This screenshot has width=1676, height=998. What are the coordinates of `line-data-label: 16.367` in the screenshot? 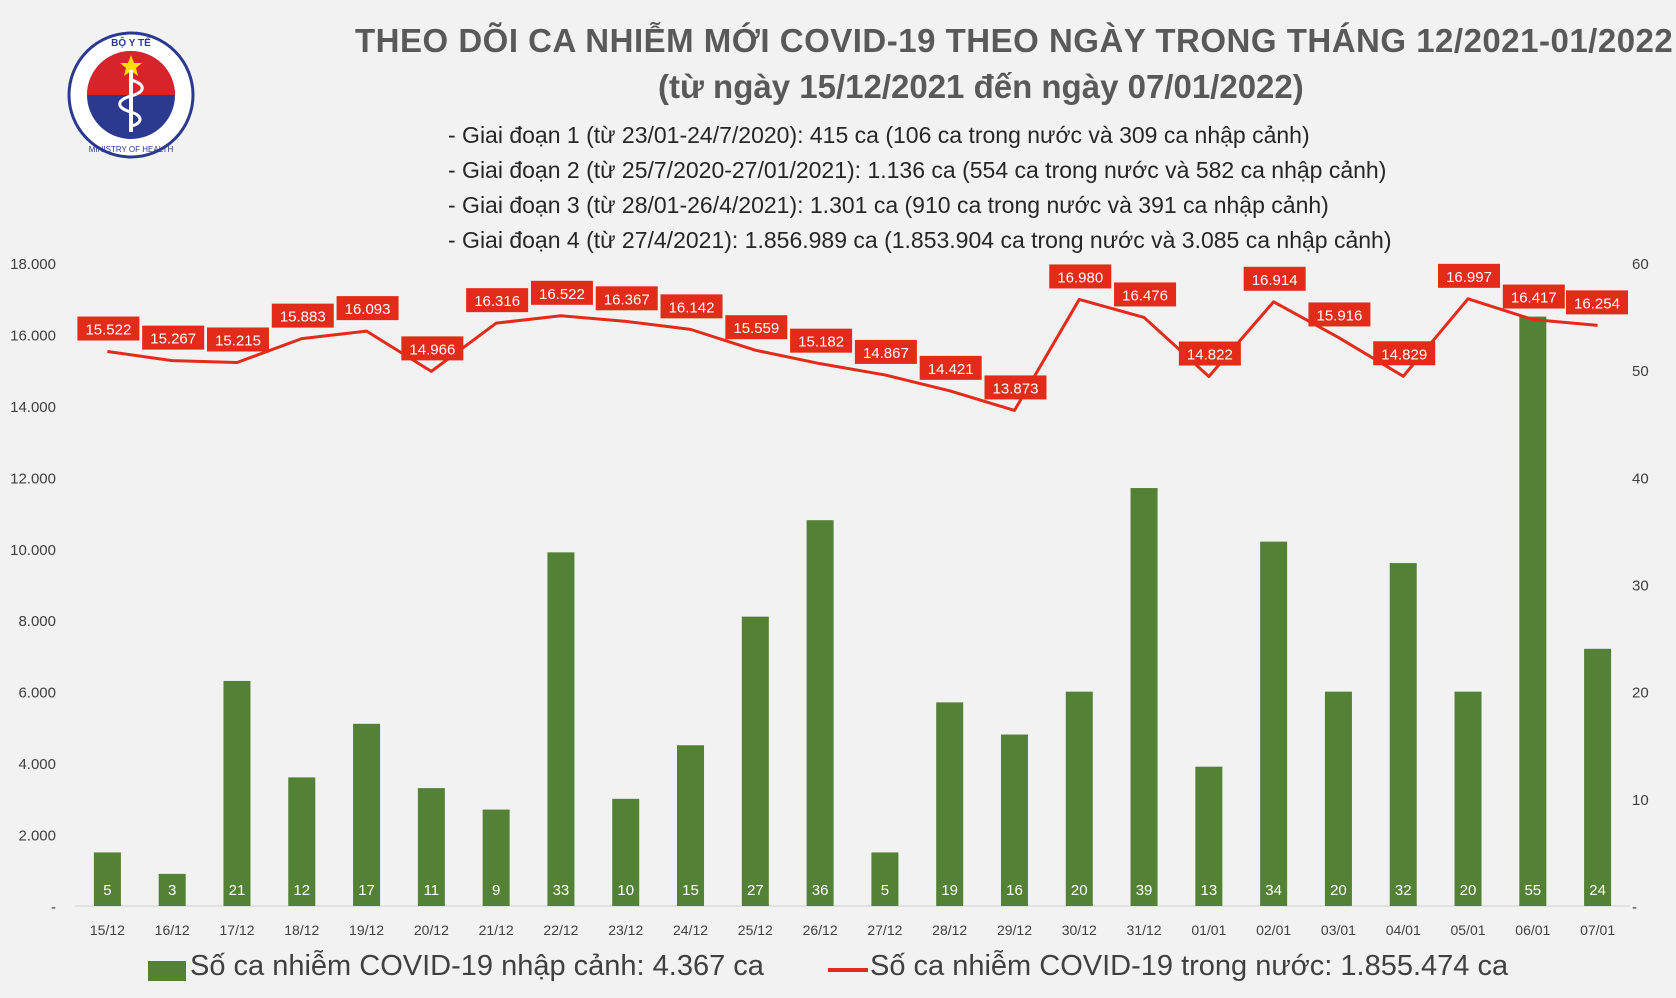 It's located at (627, 299).